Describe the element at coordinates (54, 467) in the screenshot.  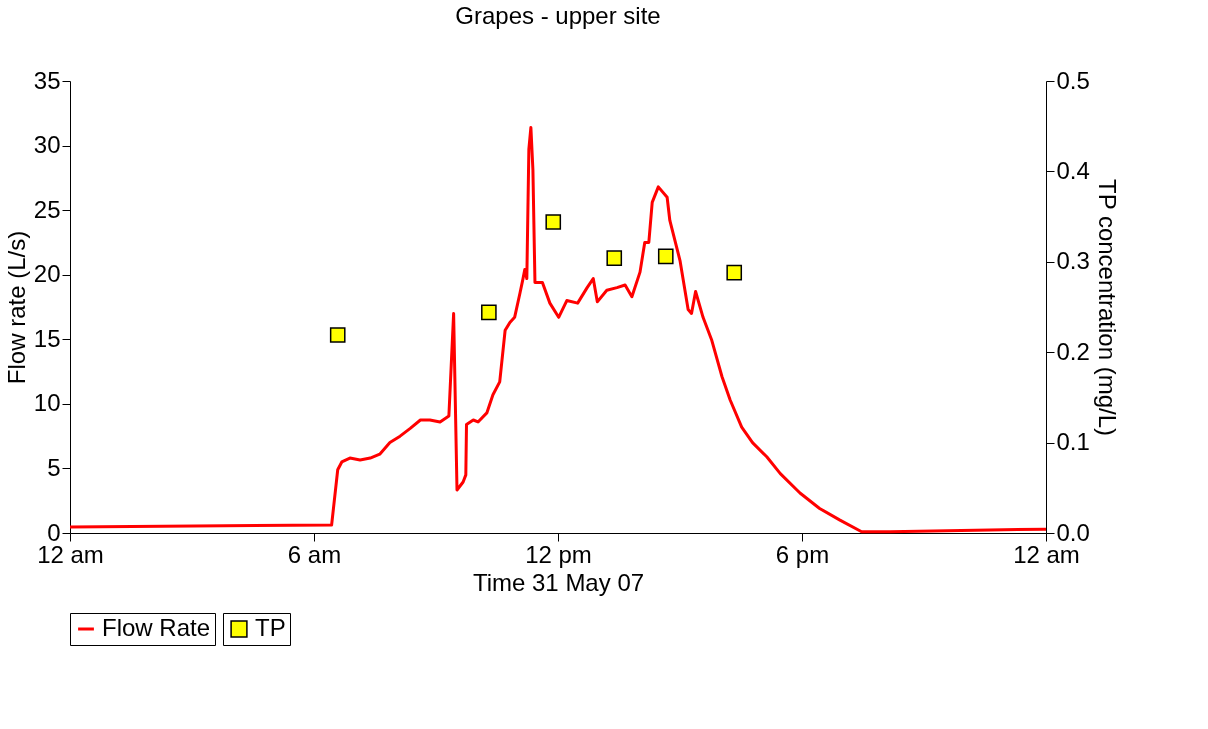
I see `y-tick-label: 5` at that location.